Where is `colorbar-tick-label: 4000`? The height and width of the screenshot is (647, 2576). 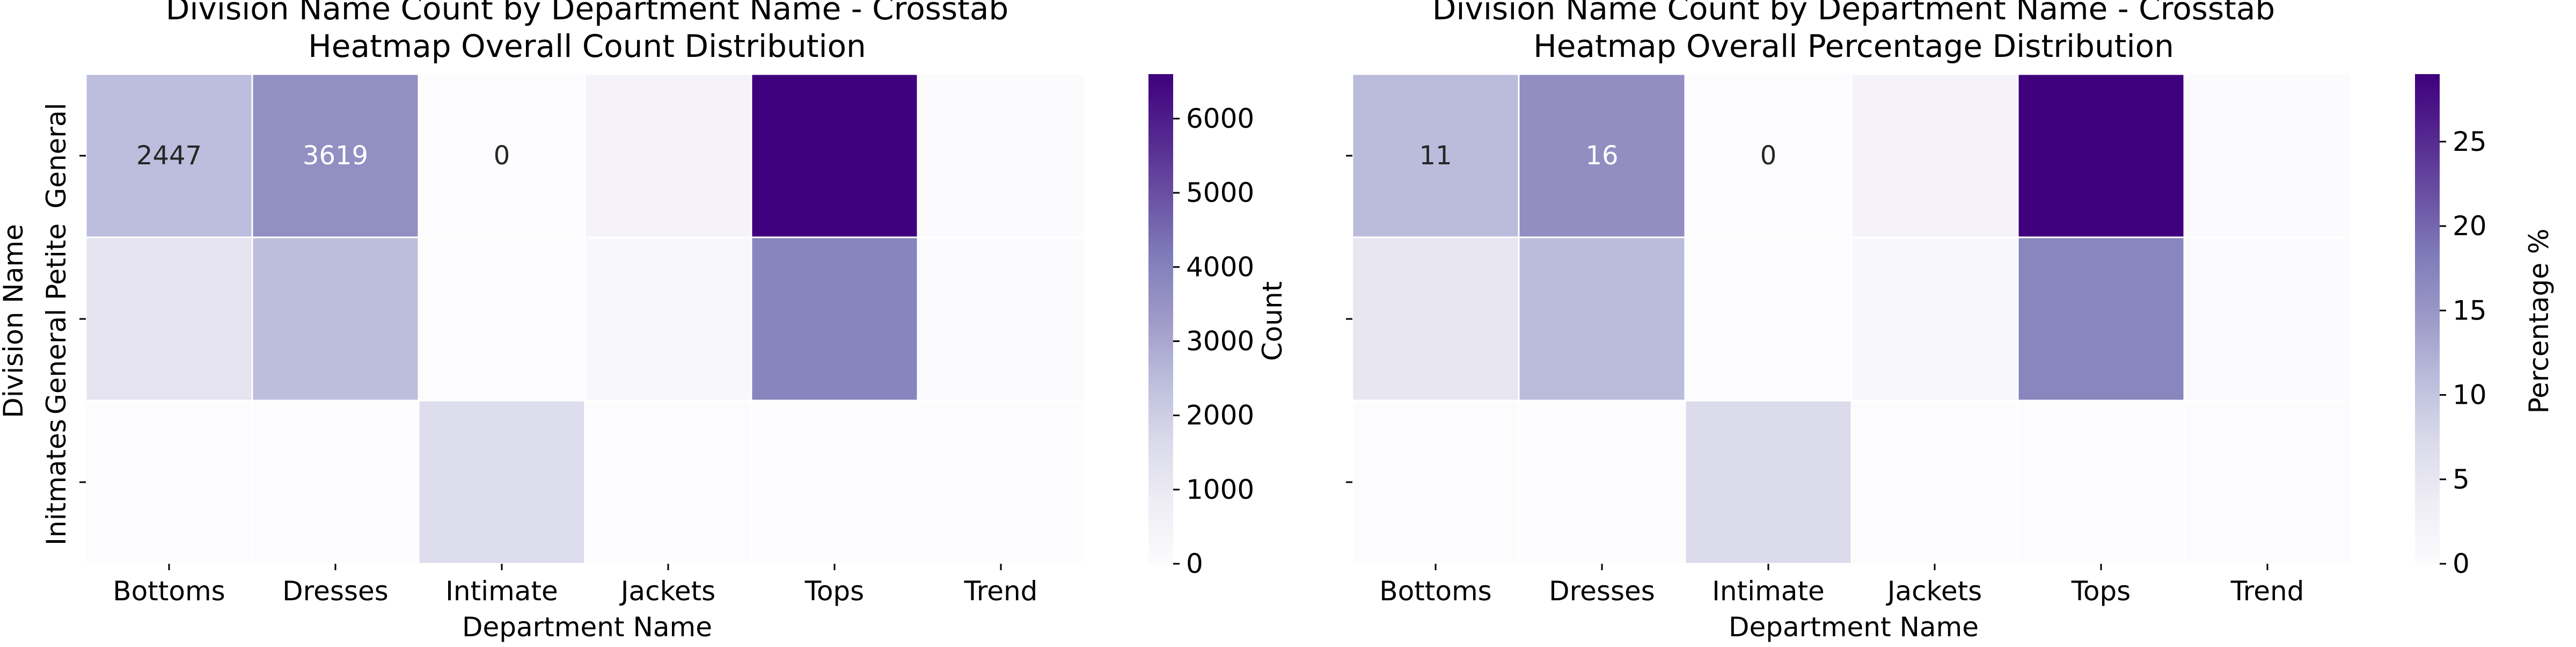
colorbar-tick-label: 4000 is located at coordinates (1220, 266).